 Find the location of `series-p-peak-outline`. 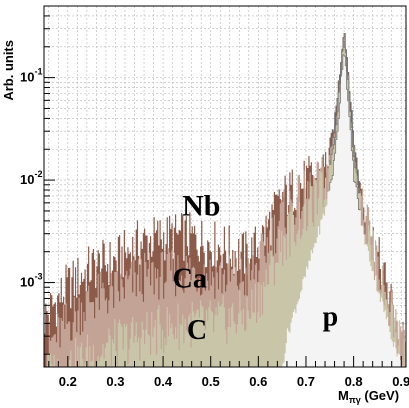

series-p-peak-outline is located at coordinates (344, 132).